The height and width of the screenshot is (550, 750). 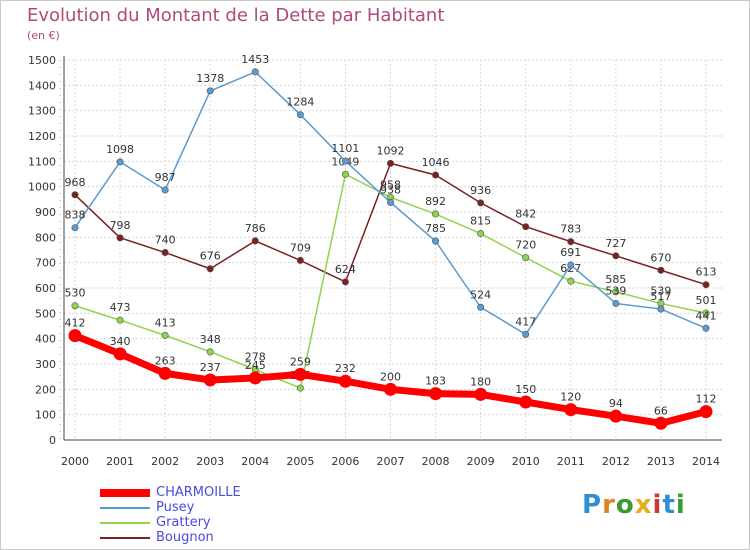 I want to click on data-label-pusey: 539, so click(x=615, y=290).